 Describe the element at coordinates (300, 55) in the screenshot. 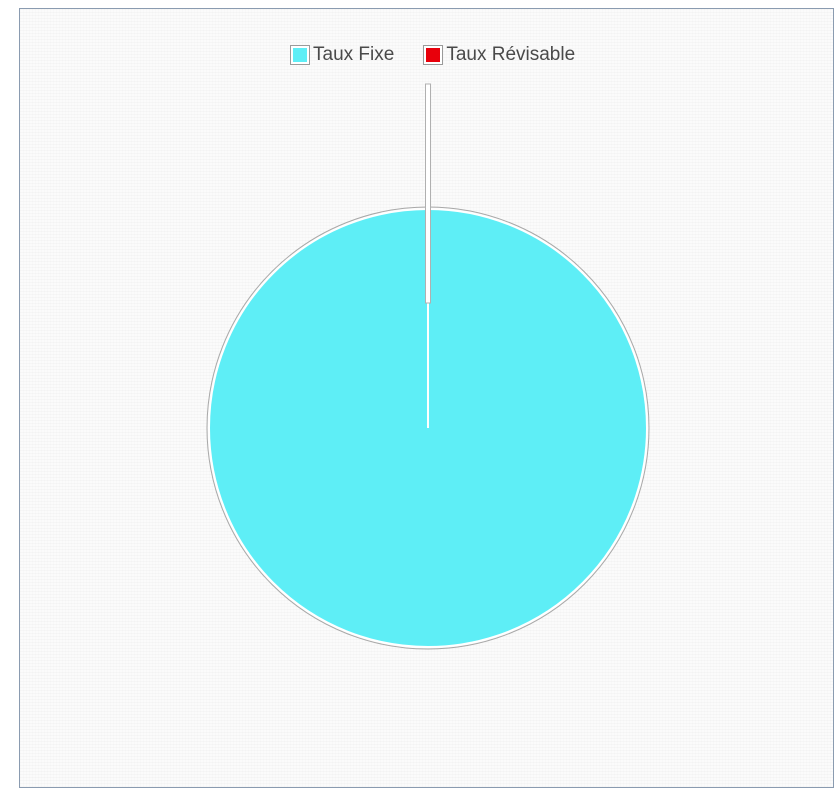

I see `legend-swatch-taux-fixe` at that location.